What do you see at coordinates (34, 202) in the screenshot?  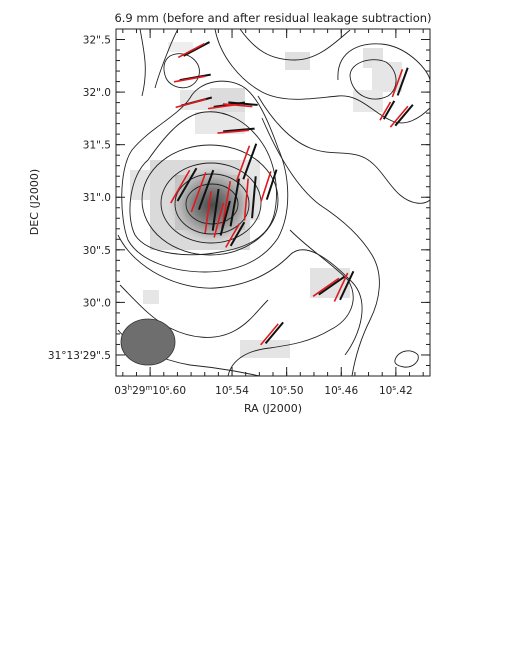 I see `y-axis-label: DEC (J2000)` at bounding box center [34, 202].